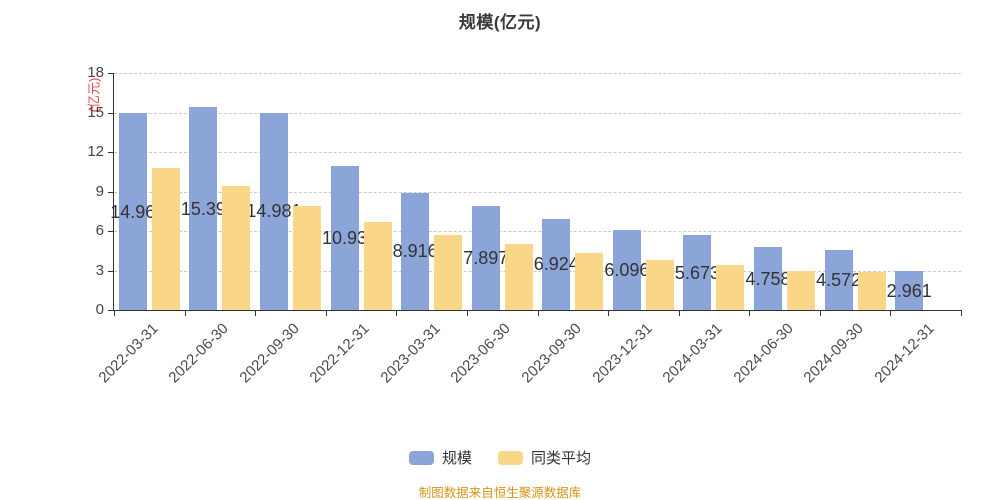 Image resolution: width=1000 pixels, height=500 pixels. What do you see at coordinates (269, 353) in the screenshot?
I see `x-axis-label: 2022-09-30` at bounding box center [269, 353].